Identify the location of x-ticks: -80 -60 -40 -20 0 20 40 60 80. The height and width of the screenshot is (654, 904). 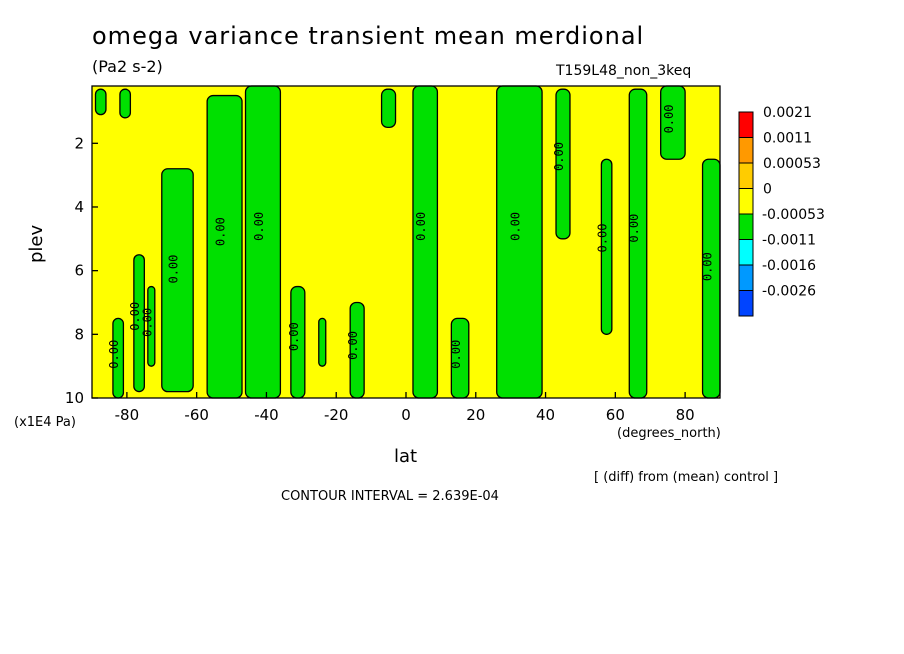
(405, 408).